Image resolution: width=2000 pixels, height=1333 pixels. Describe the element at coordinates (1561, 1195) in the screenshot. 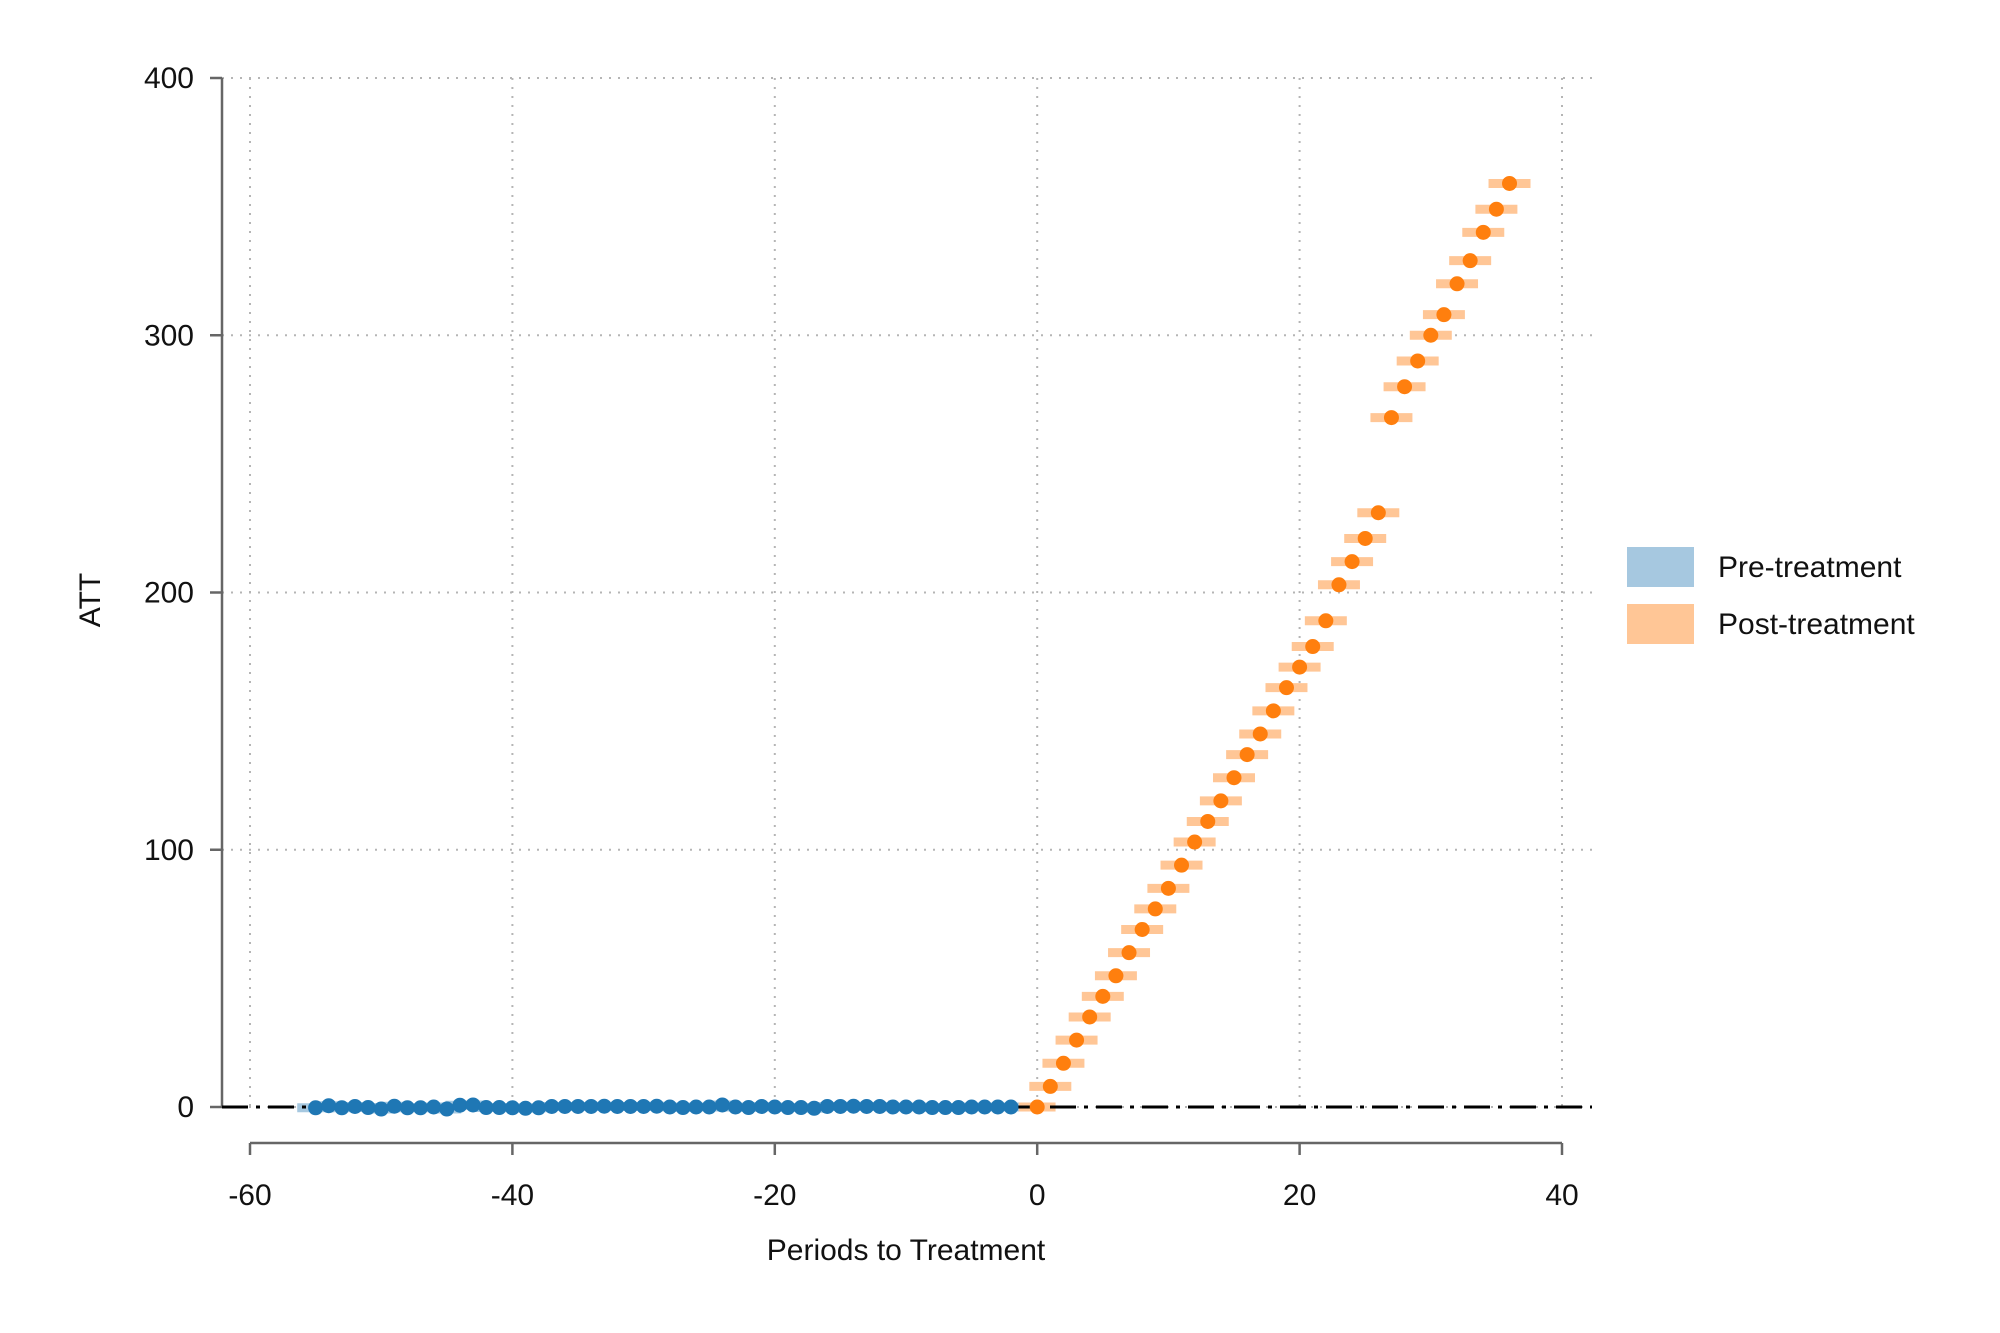

I see `x-tick-label: 40` at that location.